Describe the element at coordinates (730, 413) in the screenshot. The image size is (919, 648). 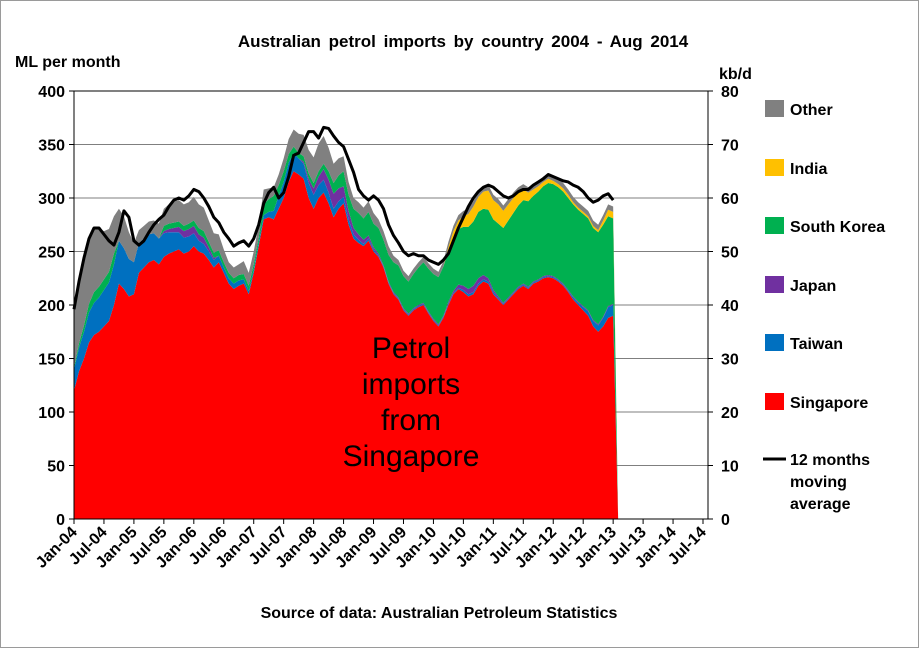
I see `right-tick-label: 20` at that location.